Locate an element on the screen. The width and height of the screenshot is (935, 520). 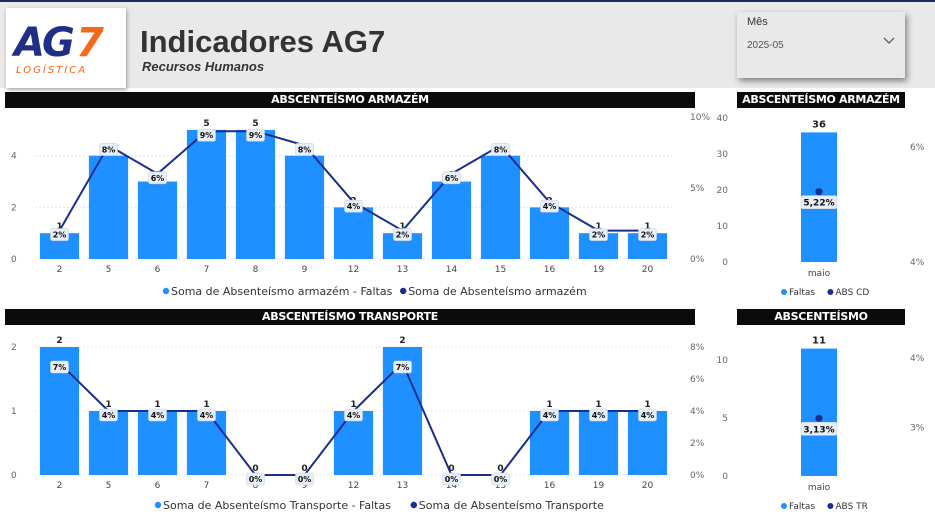
bar-data-label: 2 is located at coordinates (402, 341).